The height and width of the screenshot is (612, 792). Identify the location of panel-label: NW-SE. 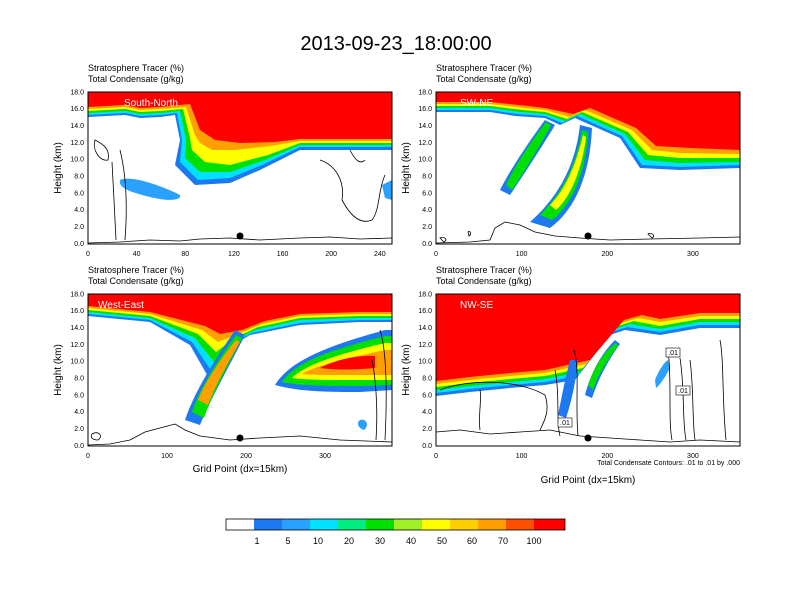
(476, 305).